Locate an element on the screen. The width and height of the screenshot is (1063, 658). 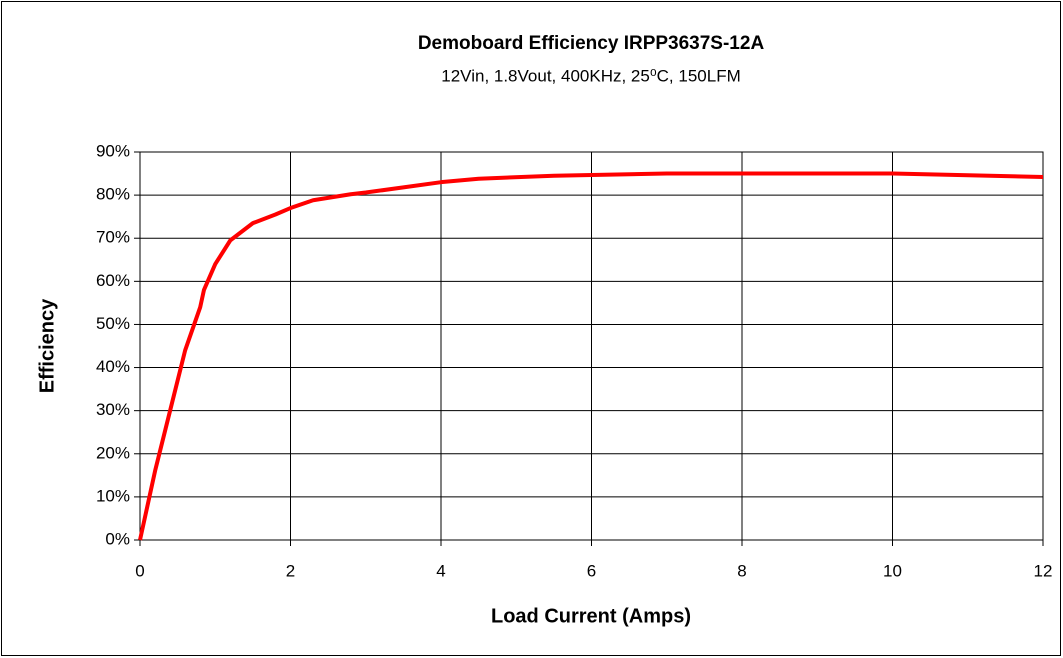
x-axis-title: Load Current (Amps) is located at coordinates (591, 616).